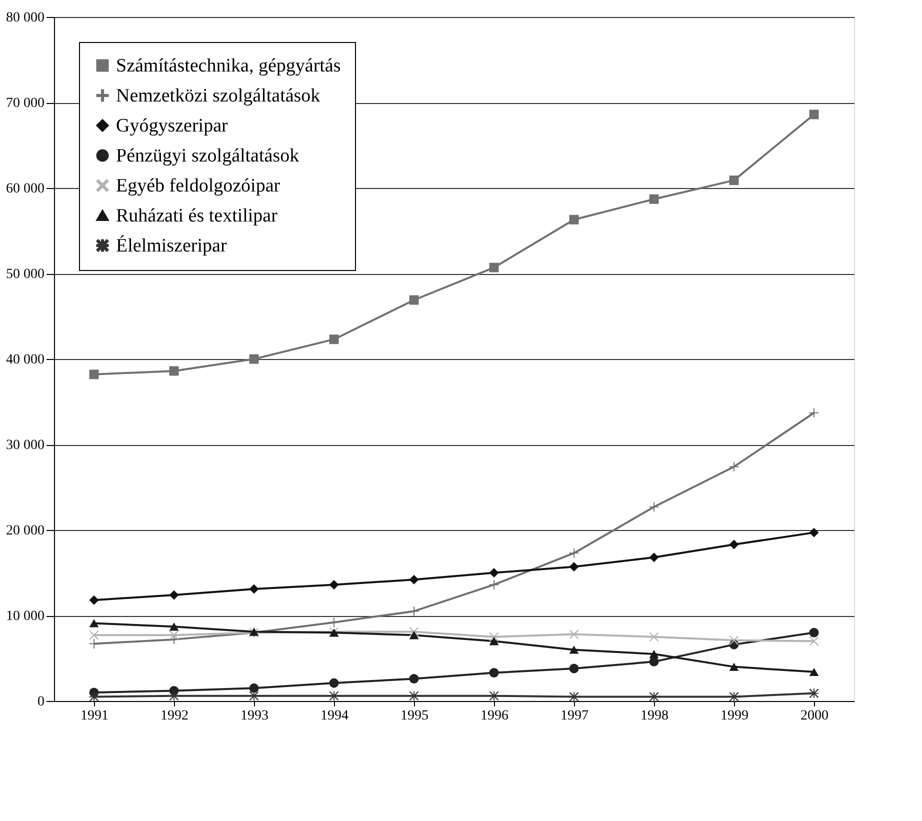 This screenshot has height=821, width=922. Describe the element at coordinates (218, 96) in the screenshot. I see `legend-label: Nemzetközi szolgáltatások` at that location.